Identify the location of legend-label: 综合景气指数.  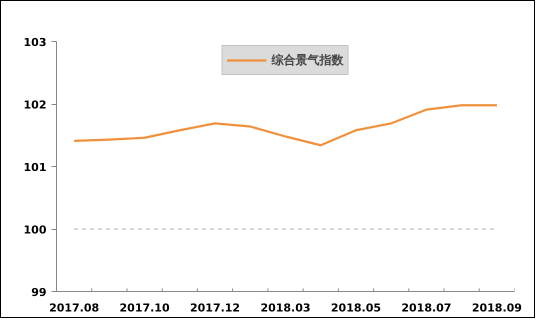
(308, 60).